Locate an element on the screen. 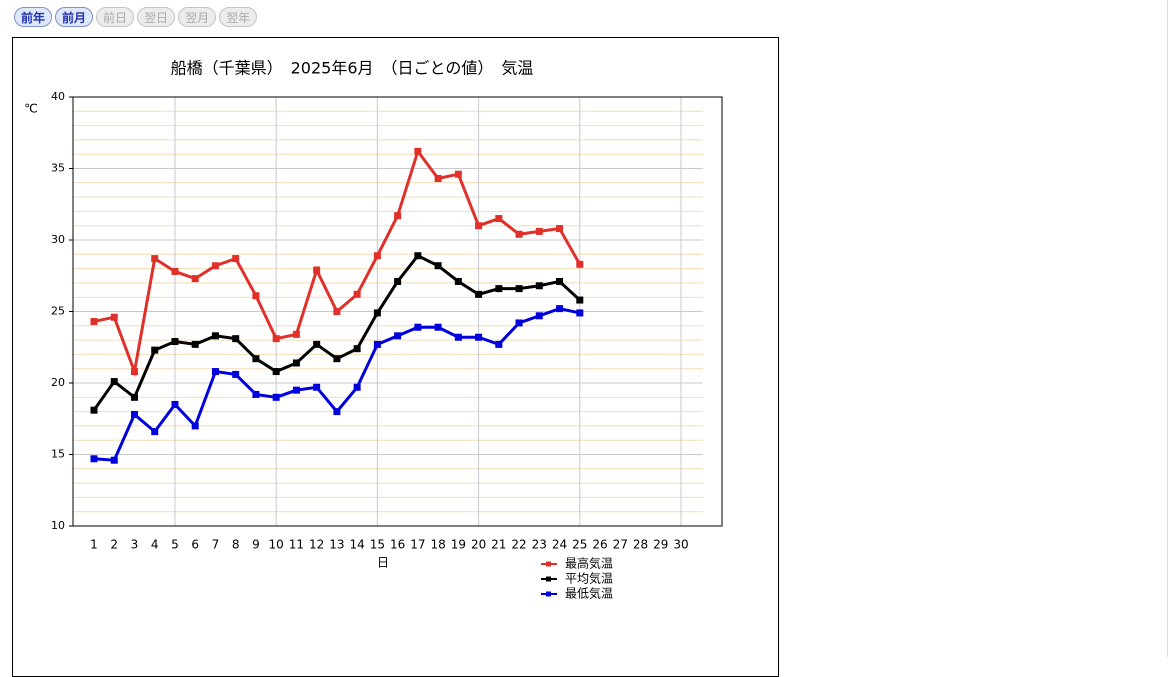  nav-bar: 前年 前月 前日 翌日 翌月 翌年 is located at coordinates (136, 17).